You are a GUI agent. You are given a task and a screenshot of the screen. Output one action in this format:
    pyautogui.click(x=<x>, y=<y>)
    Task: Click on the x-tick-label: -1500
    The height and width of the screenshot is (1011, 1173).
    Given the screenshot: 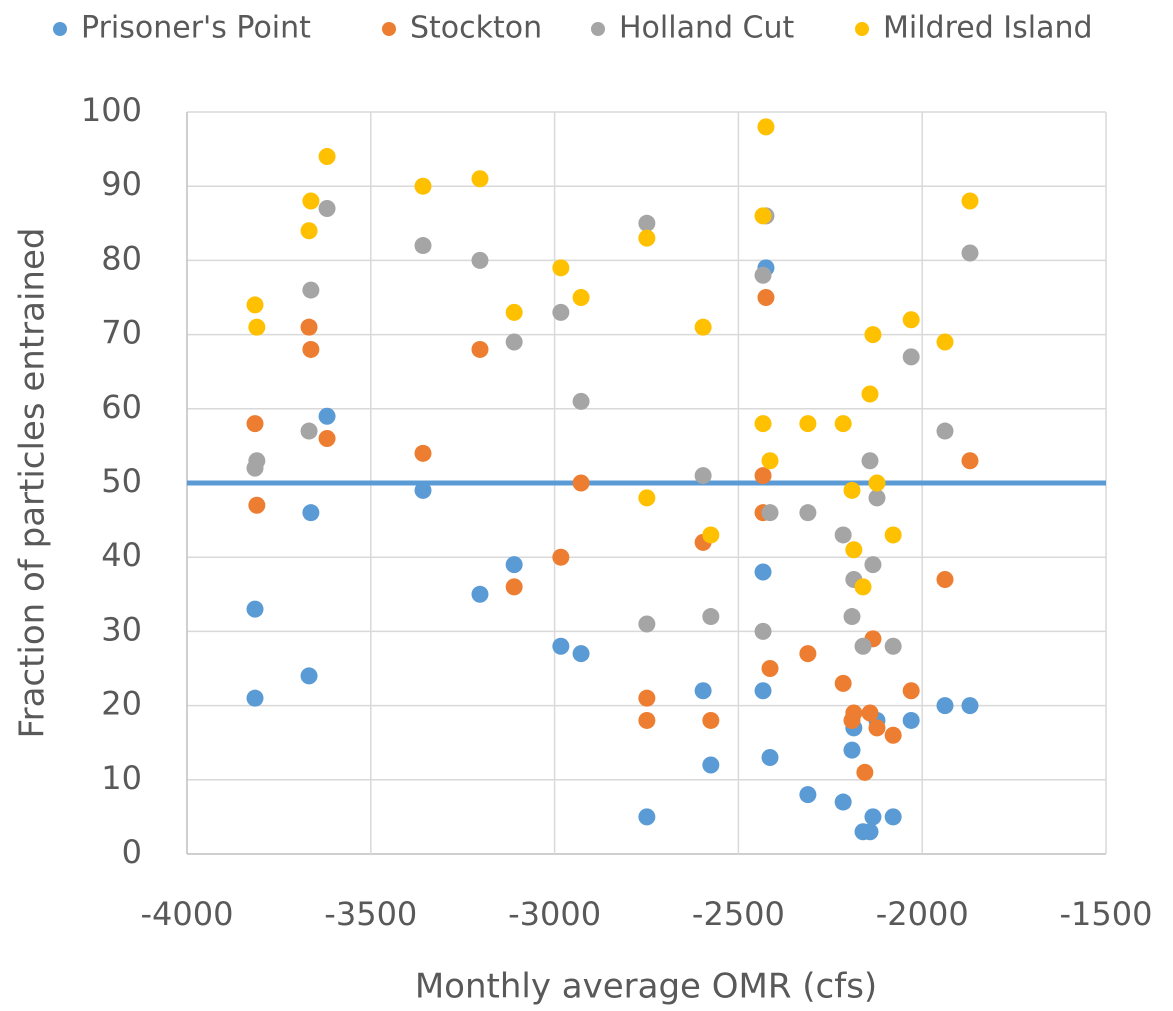 What is the action you would take?
    pyautogui.click(x=1106, y=914)
    